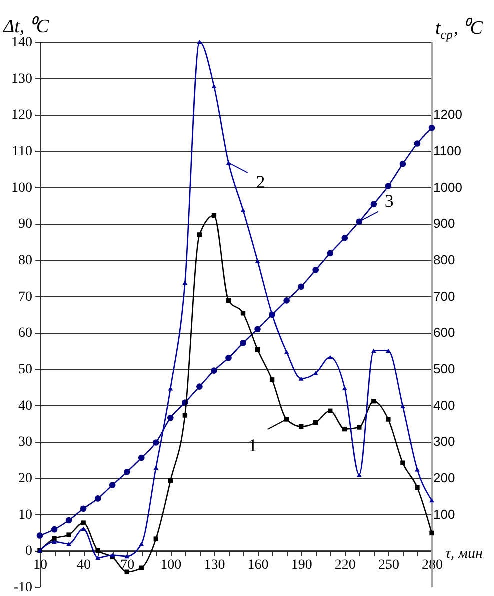 This screenshot has height=596, width=494. I want to click on y2-tick-label: 900, so click(445, 224).